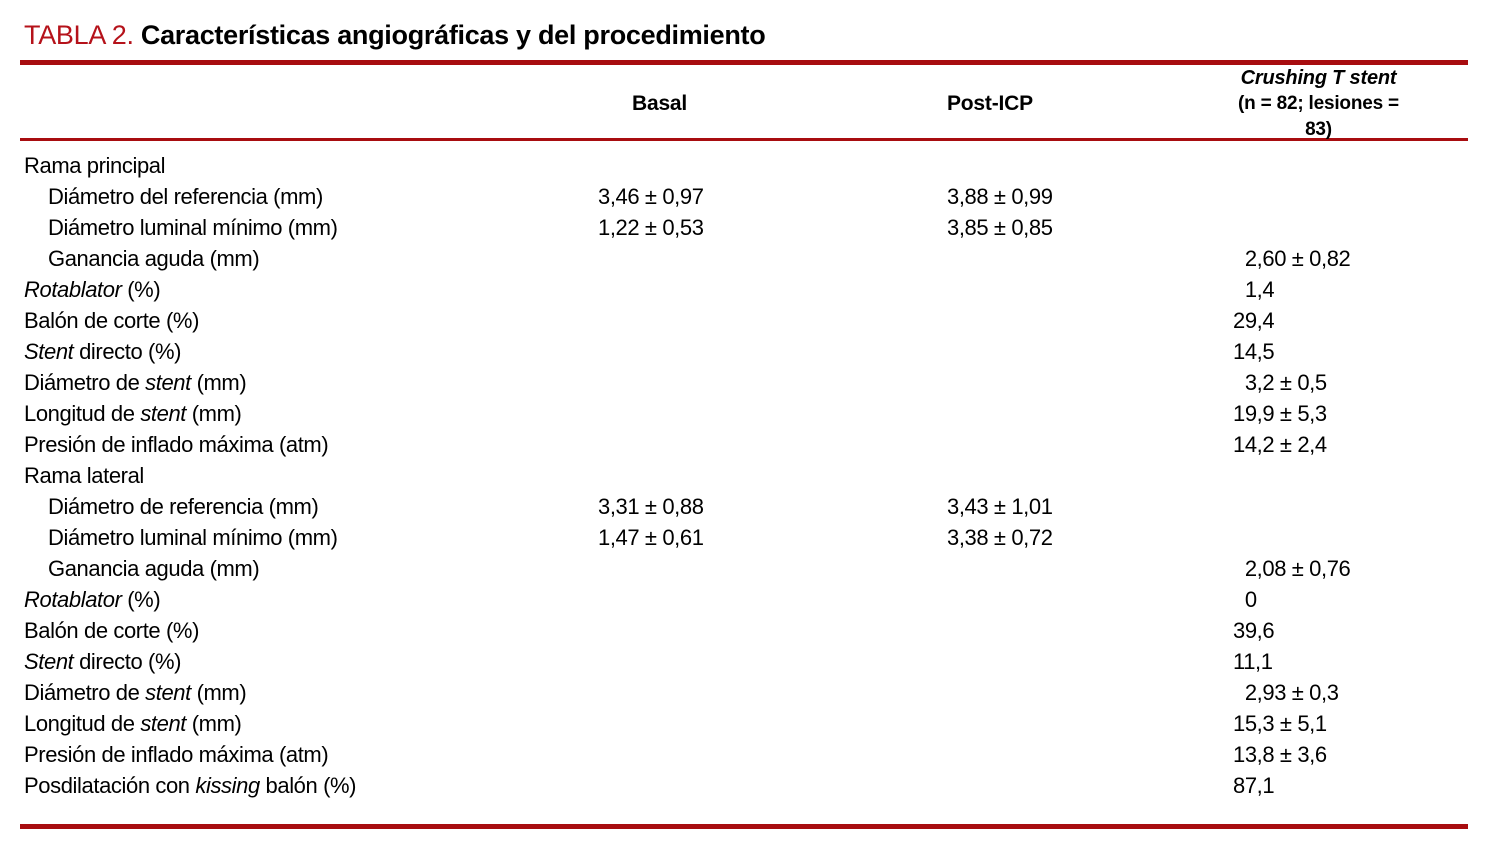 The height and width of the screenshot is (862, 1496). Describe the element at coordinates (84, 475) in the screenshot. I see `label-segment: Rama lateral` at that location.